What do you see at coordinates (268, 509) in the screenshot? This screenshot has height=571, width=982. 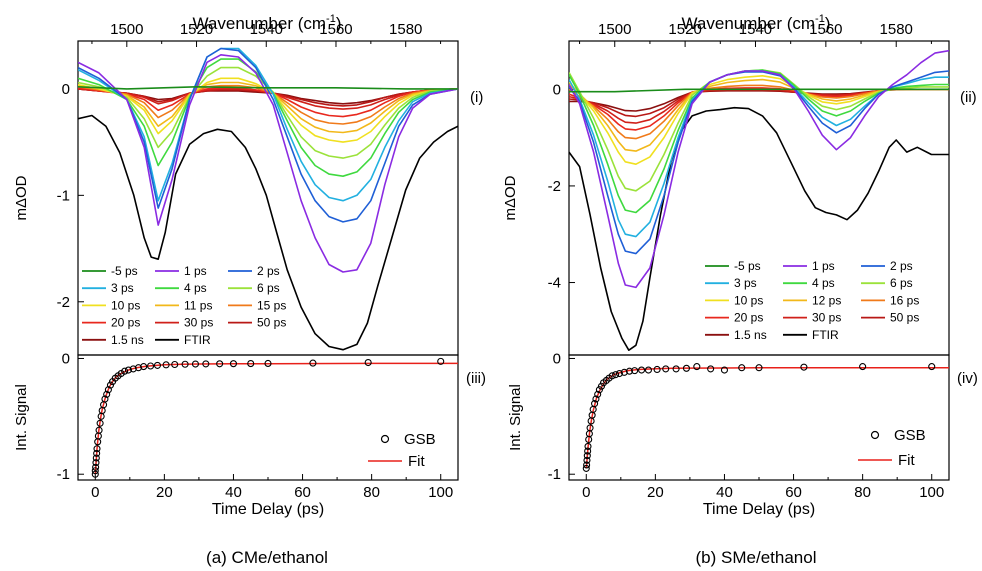 I see `x-axis-label: Time Delay (ps)` at bounding box center [268, 509].